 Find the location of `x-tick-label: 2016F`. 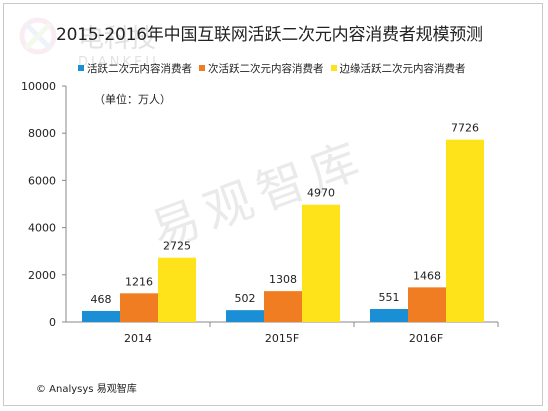

x-tick-label: 2016F is located at coordinates (426, 338).